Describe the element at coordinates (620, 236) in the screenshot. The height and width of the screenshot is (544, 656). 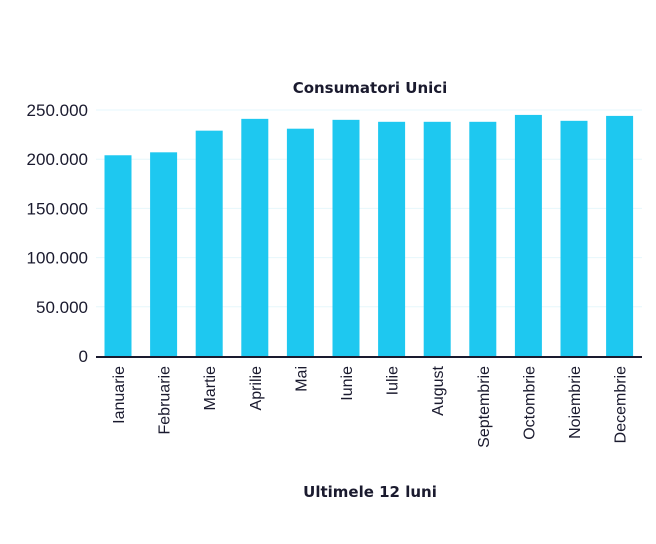
I see `bar-decembrie` at that location.